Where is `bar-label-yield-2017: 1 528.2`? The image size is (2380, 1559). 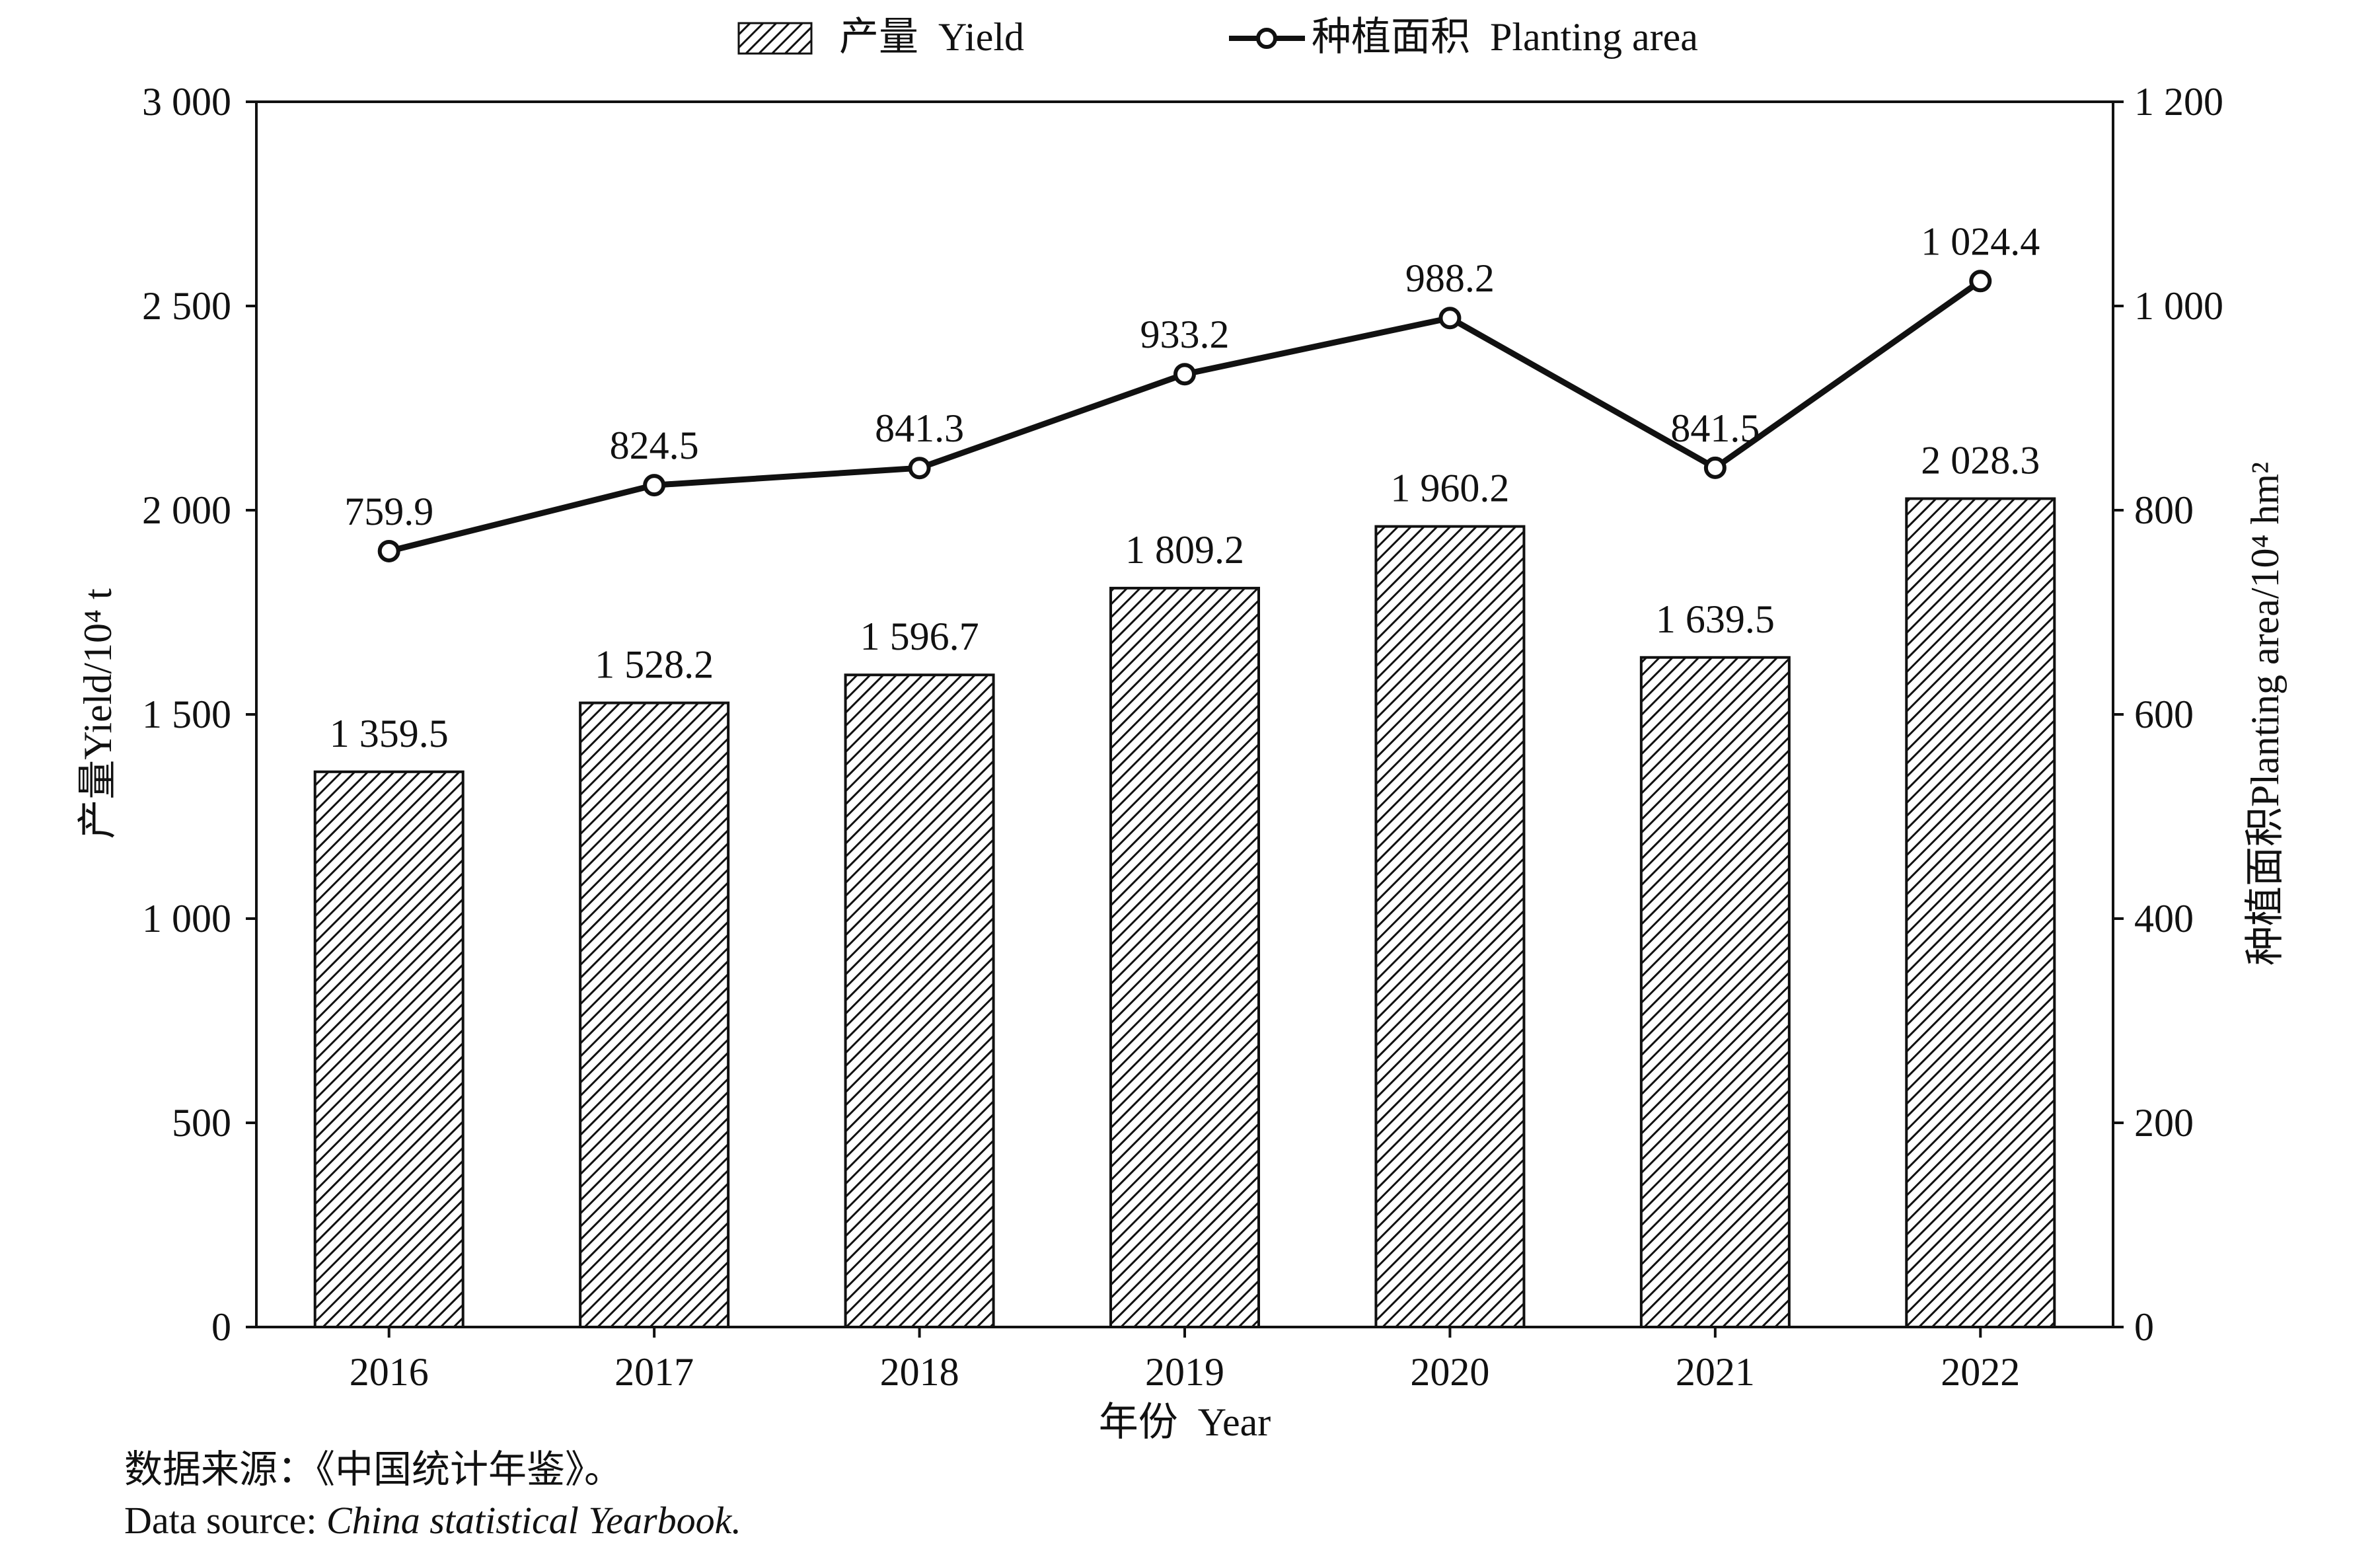
bar-label-yield-2017: 1 528.2 is located at coordinates (654, 665).